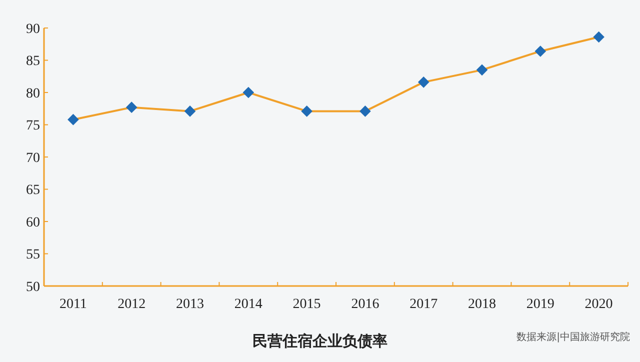  Describe the element at coordinates (482, 304) in the screenshot. I see `x-tick-label: 2018` at that location.